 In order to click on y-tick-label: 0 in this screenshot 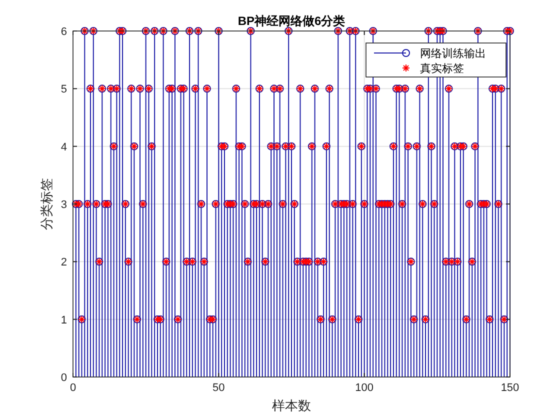, I will do `click(63, 378)`.